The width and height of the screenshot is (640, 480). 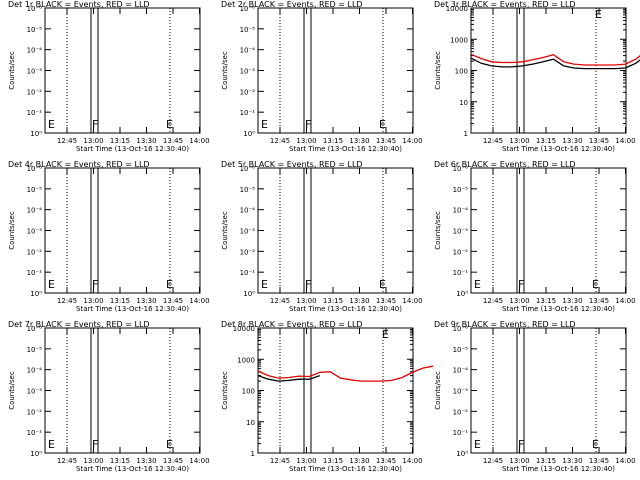 I want to click on panel-5-x-tick-label: 13:00, so click(x=306, y=301).